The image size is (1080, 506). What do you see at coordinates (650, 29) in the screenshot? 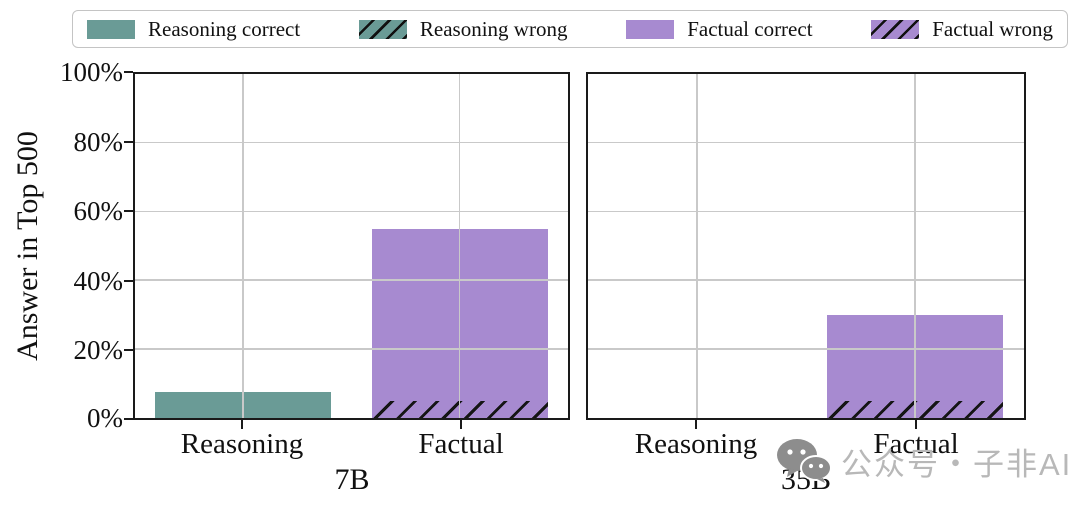
I see `legend-swatch-purple-solid` at bounding box center [650, 29].